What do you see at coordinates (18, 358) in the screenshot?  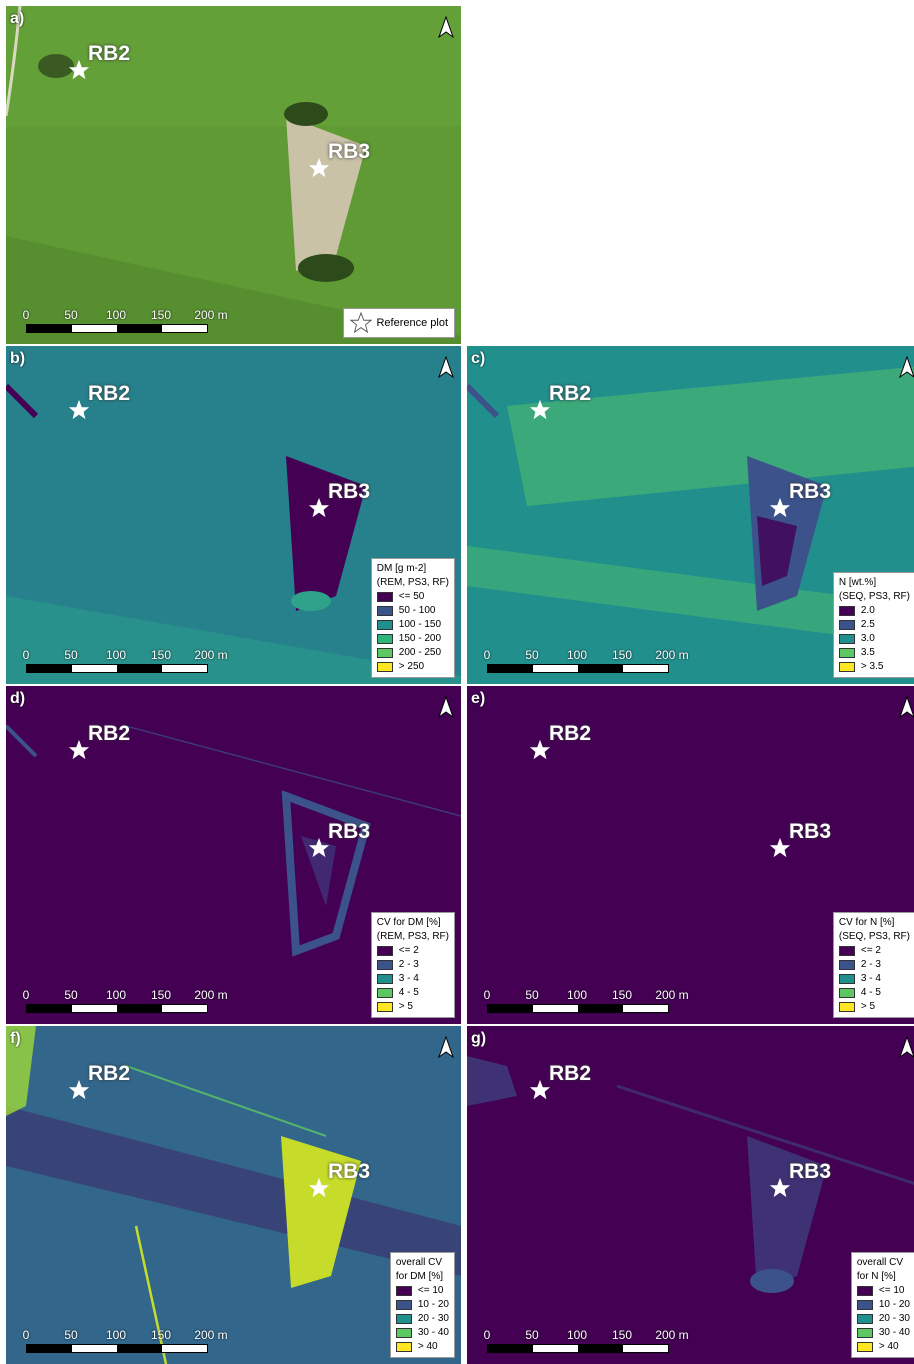 I see `panel-label: b)` at bounding box center [18, 358].